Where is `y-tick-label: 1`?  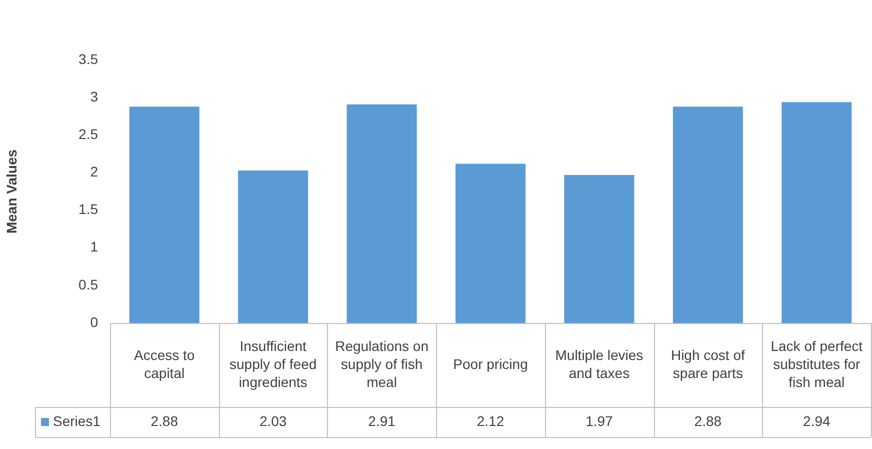 y-tick-label: 1 is located at coordinates (94, 246).